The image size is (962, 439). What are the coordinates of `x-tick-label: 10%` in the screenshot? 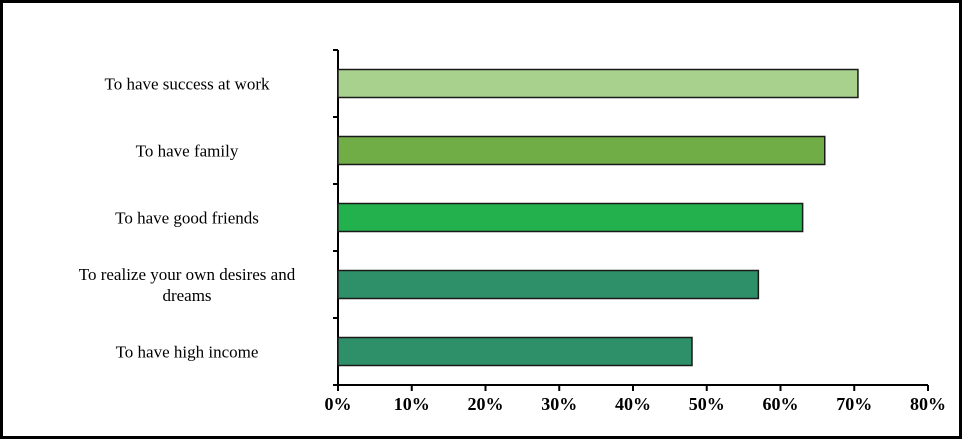 It's located at (412, 404).